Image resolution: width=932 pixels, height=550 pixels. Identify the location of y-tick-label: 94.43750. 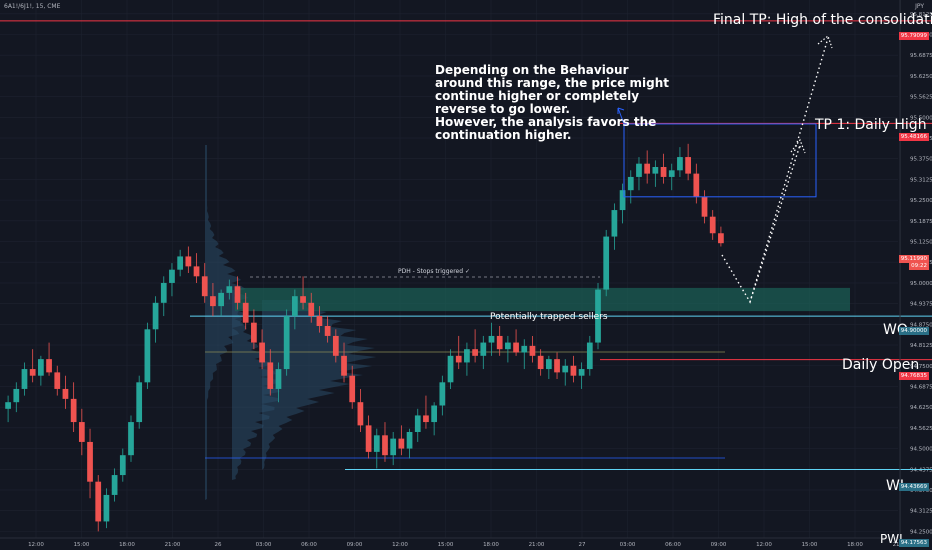
(921, 470).